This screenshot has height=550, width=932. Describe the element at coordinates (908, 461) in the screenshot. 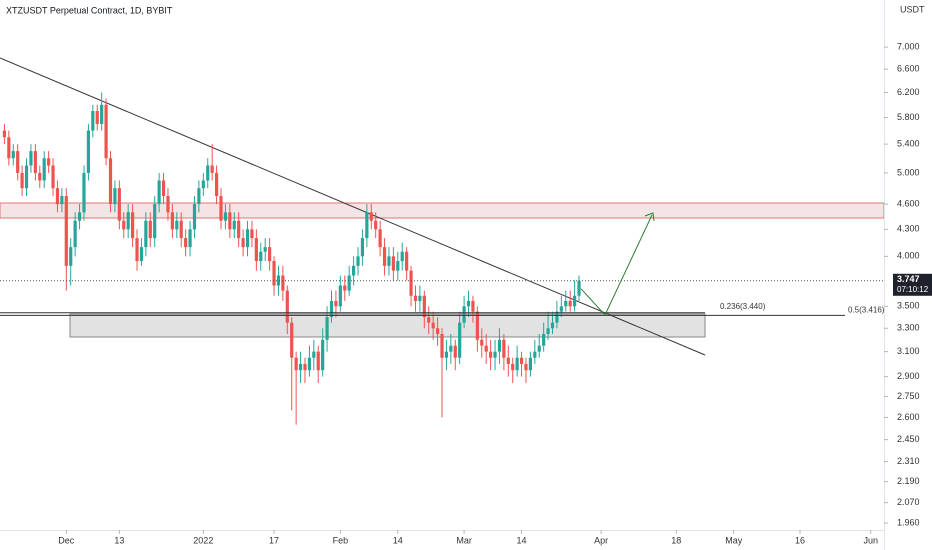

I see `y-tick-label: 2.310` at that location.